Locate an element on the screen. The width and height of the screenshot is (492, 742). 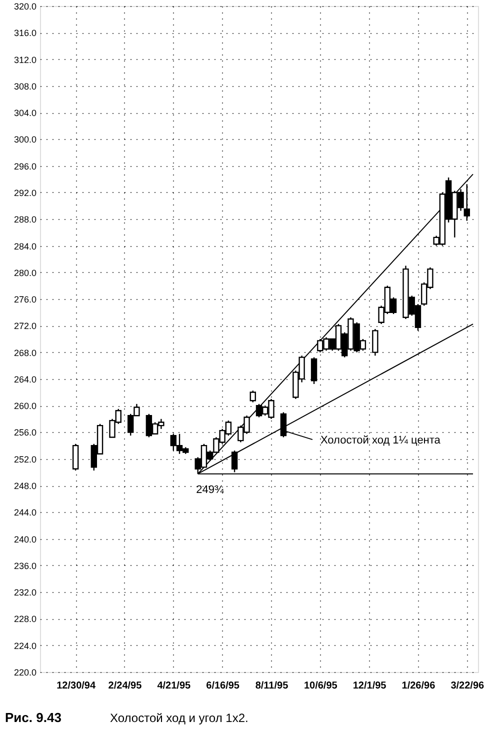
y-tick-label: 256.0 is located at coordinates (25, 433).